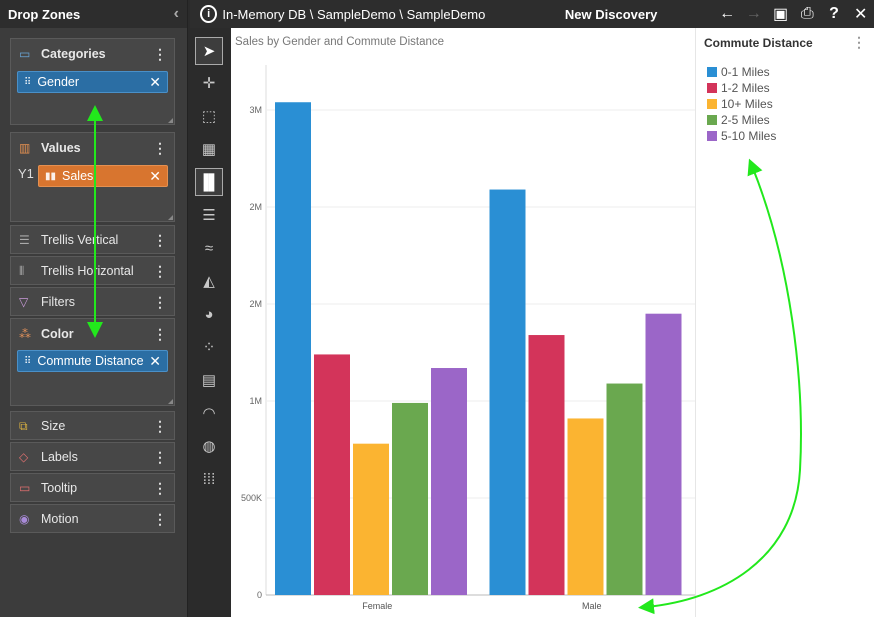 This screenshot has height=617, width=874. I want to click on legend-item: 10+ Miles, so click(740, 104).